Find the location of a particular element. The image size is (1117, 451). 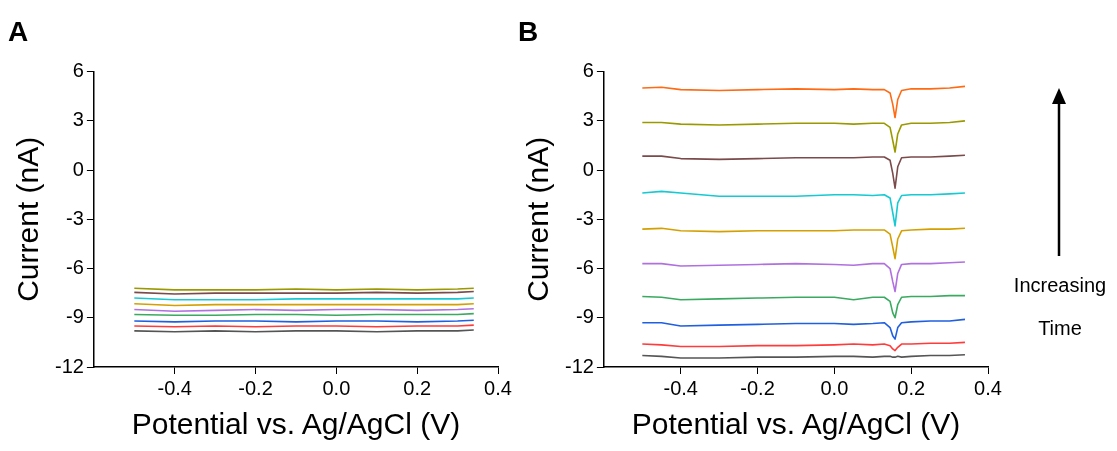

chart-title: A is located at coordinates (18, 31).